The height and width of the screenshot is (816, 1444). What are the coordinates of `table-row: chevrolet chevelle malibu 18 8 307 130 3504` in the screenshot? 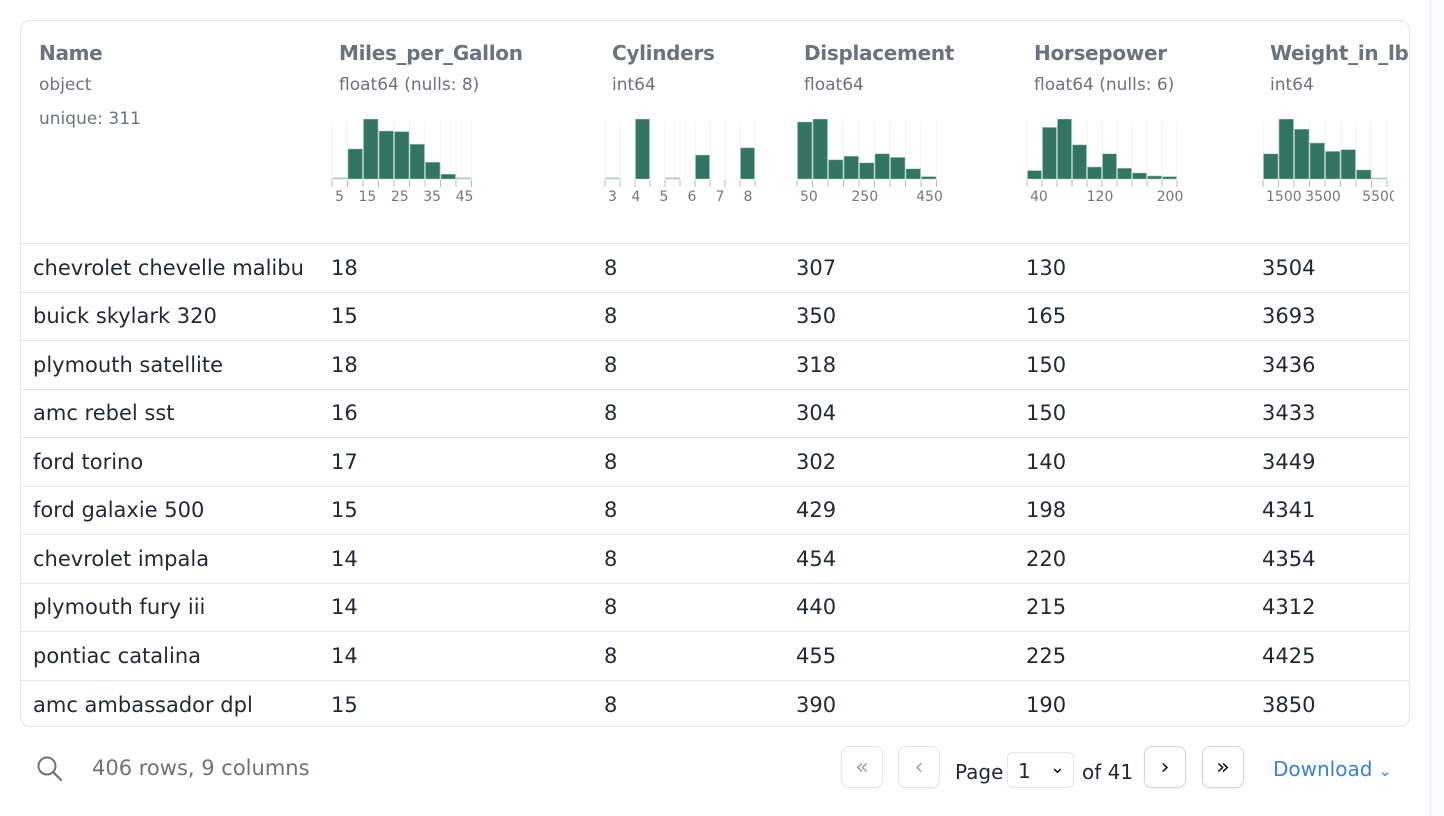 It's located at (715, 268).